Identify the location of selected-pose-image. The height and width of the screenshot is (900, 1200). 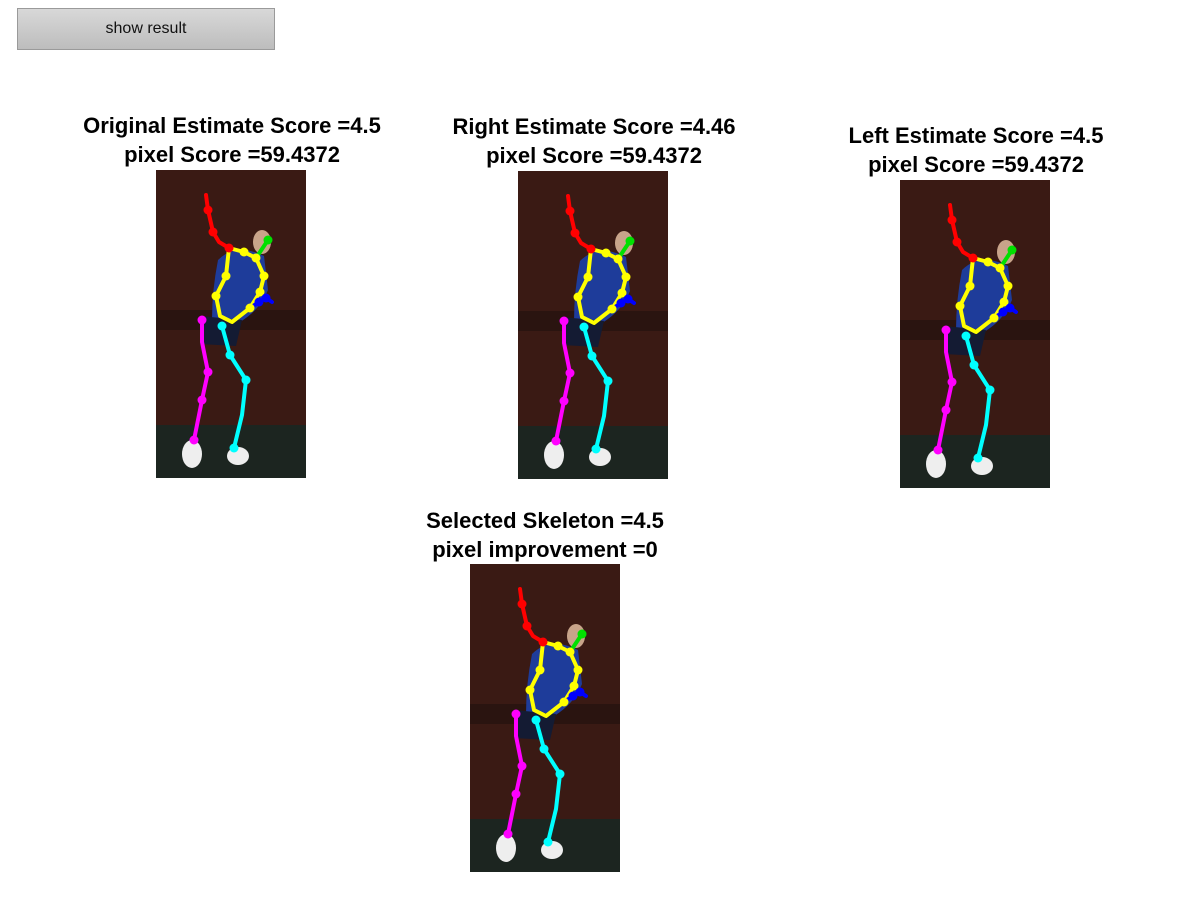
(545, 718).